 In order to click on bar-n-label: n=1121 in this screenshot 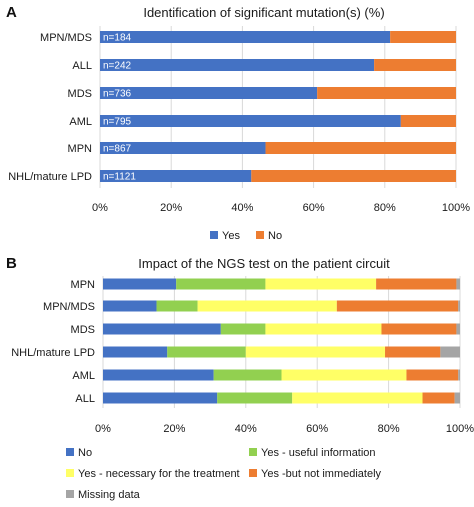, I will do `click(119, 177)`.